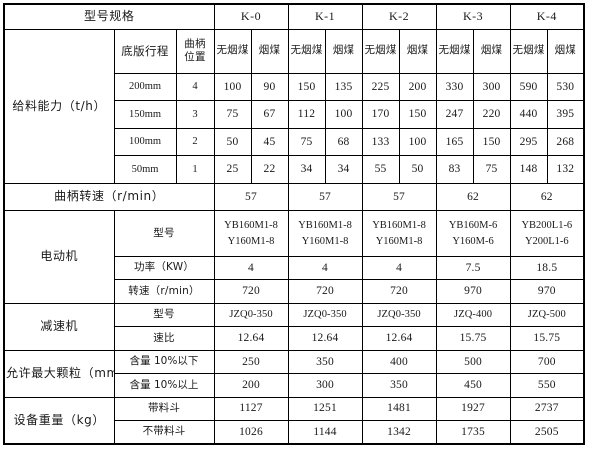  Describe the element at coordinates (547, 234) in the screenshot. I see `motor-model-value: YB200L1-6 Y200L1-6` at that location.